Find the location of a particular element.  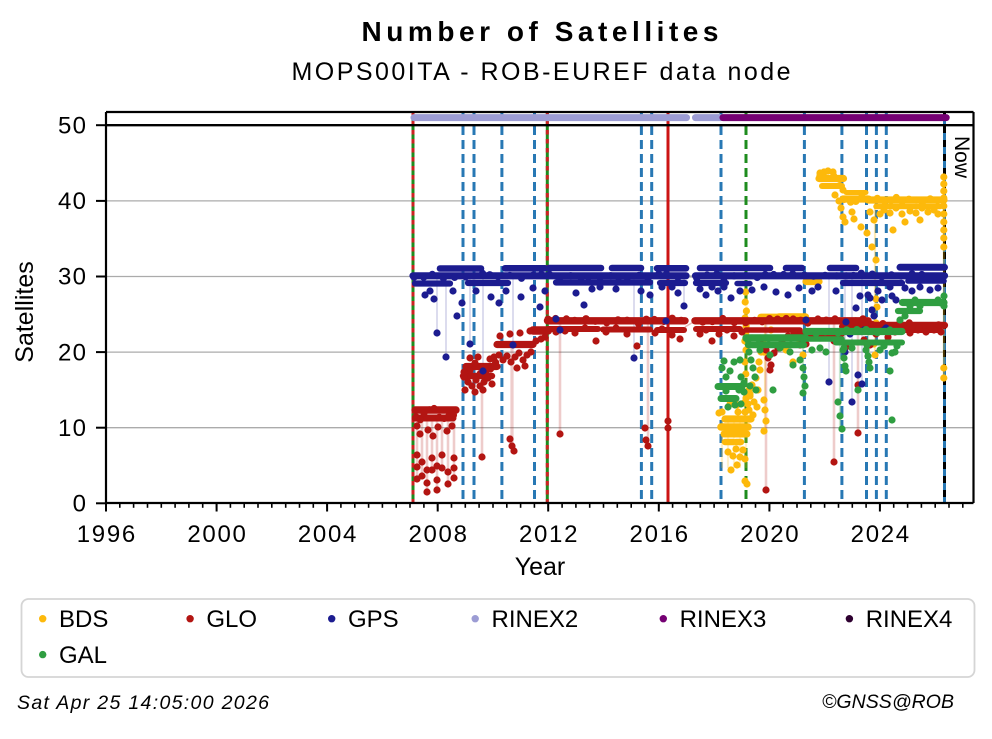

svg-text: GPS is located at coordinates (373, 619).